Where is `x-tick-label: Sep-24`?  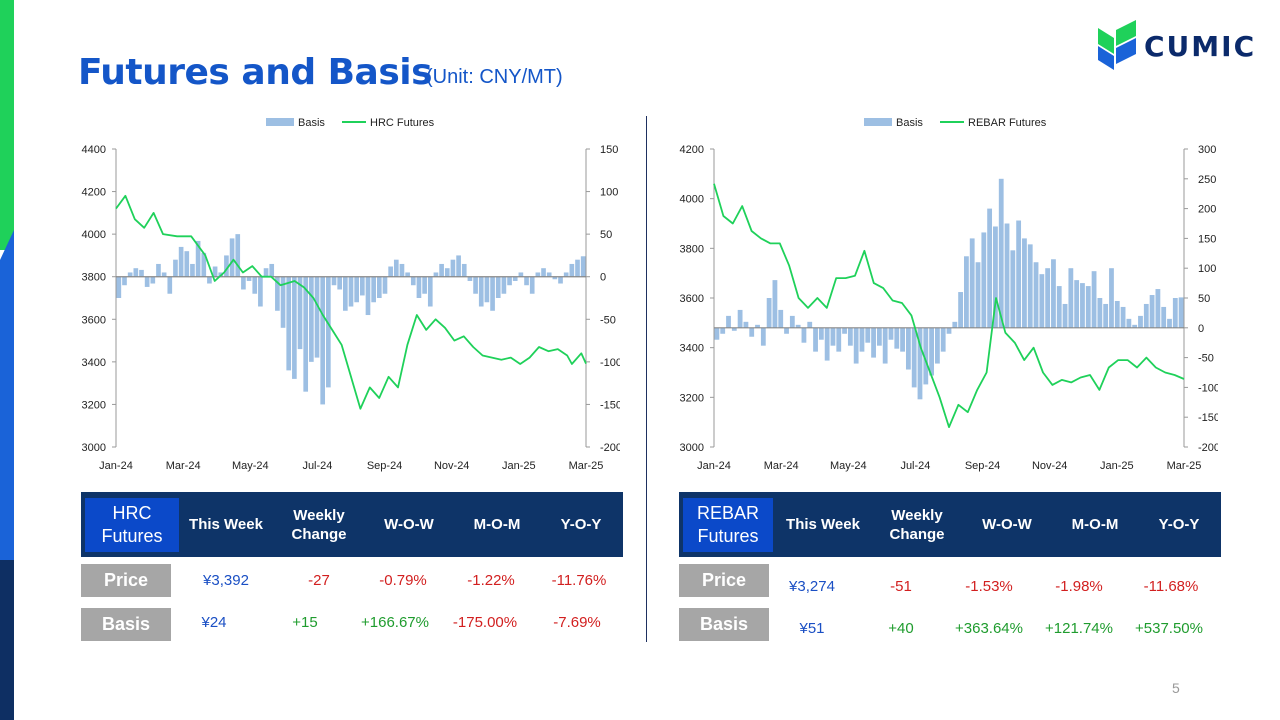 x-tick-label: Sep-24 is located at coordinates (982, 466).